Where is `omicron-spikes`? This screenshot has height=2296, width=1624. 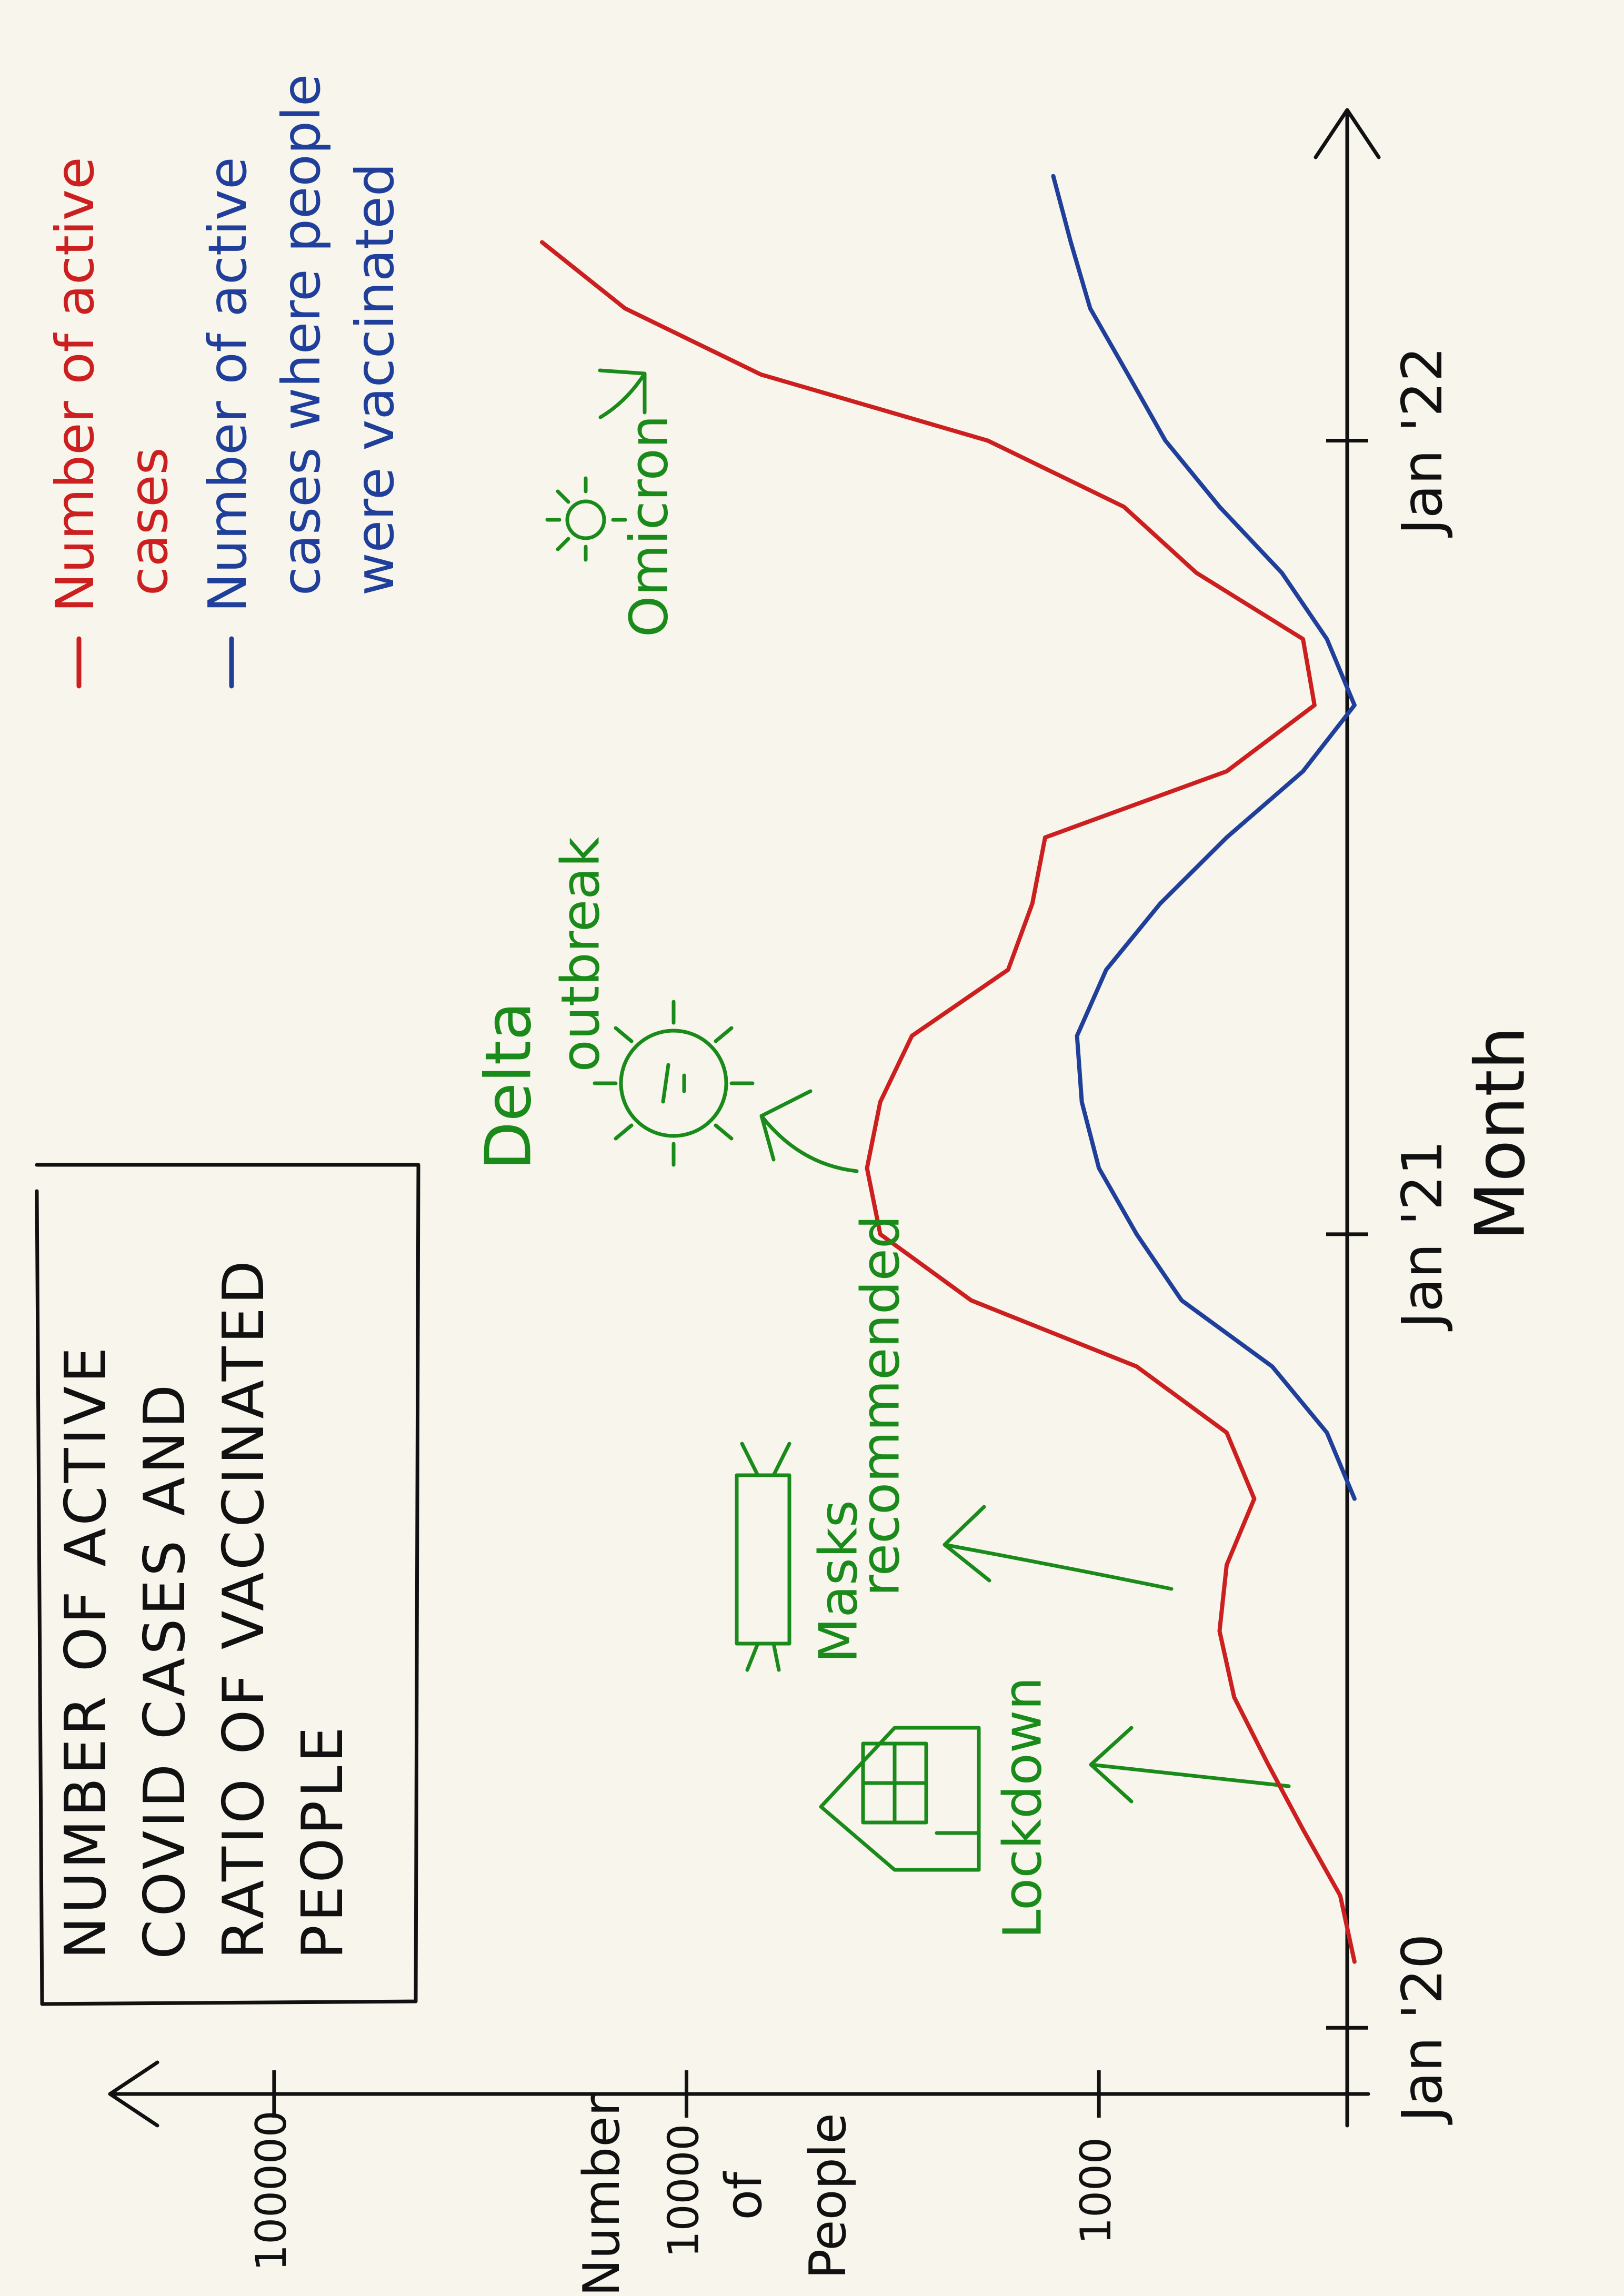
omicron-spikes is located at coordinates (586, 519).